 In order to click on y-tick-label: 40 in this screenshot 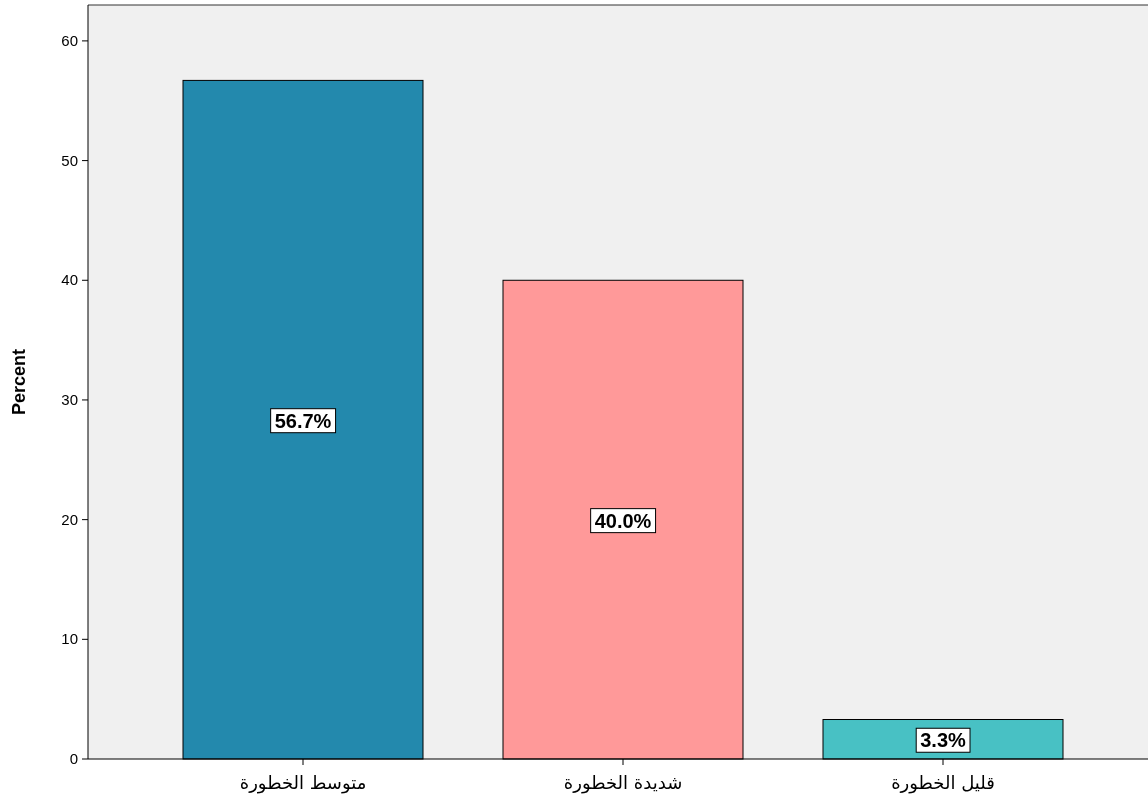, I will do `click(69, 280)`.